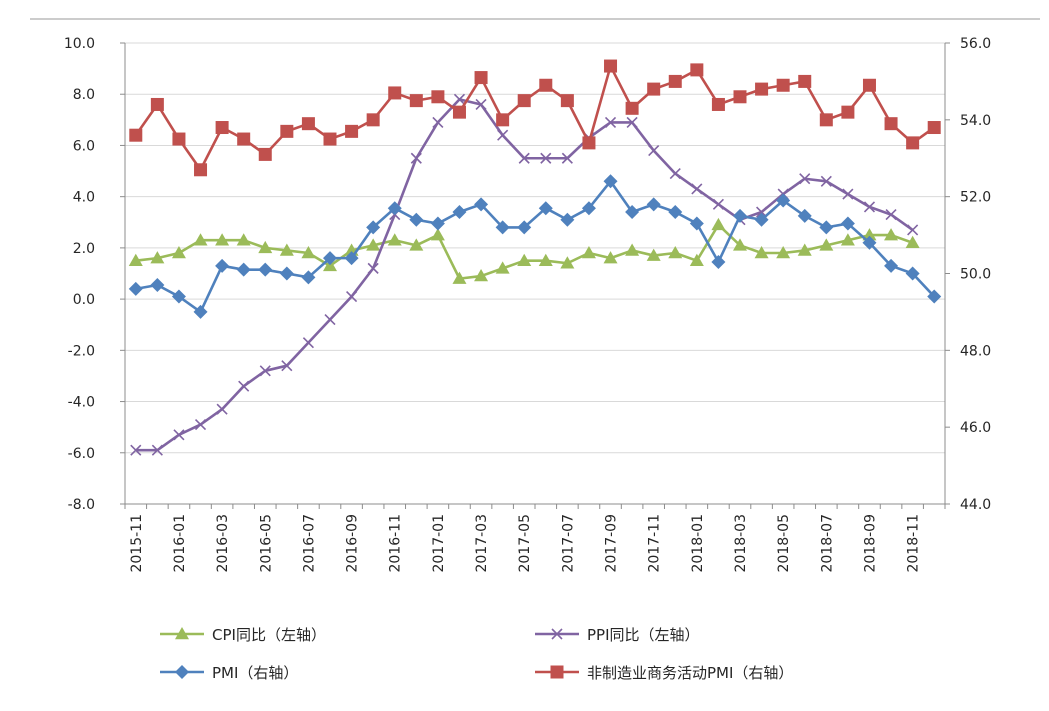 Image resolution: width=1049 pixels, height=711 pixels. Describe the element at coordinates (975, 275) in the screenshot. I see `y-right-tick-label-3: 50.0` at that location.